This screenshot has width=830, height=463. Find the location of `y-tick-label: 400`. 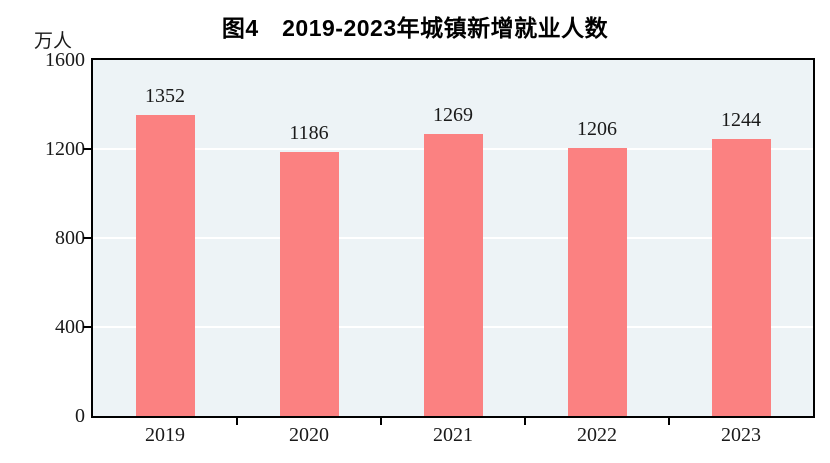

y-tick-label: 400 is located at coordinates (70, 327).